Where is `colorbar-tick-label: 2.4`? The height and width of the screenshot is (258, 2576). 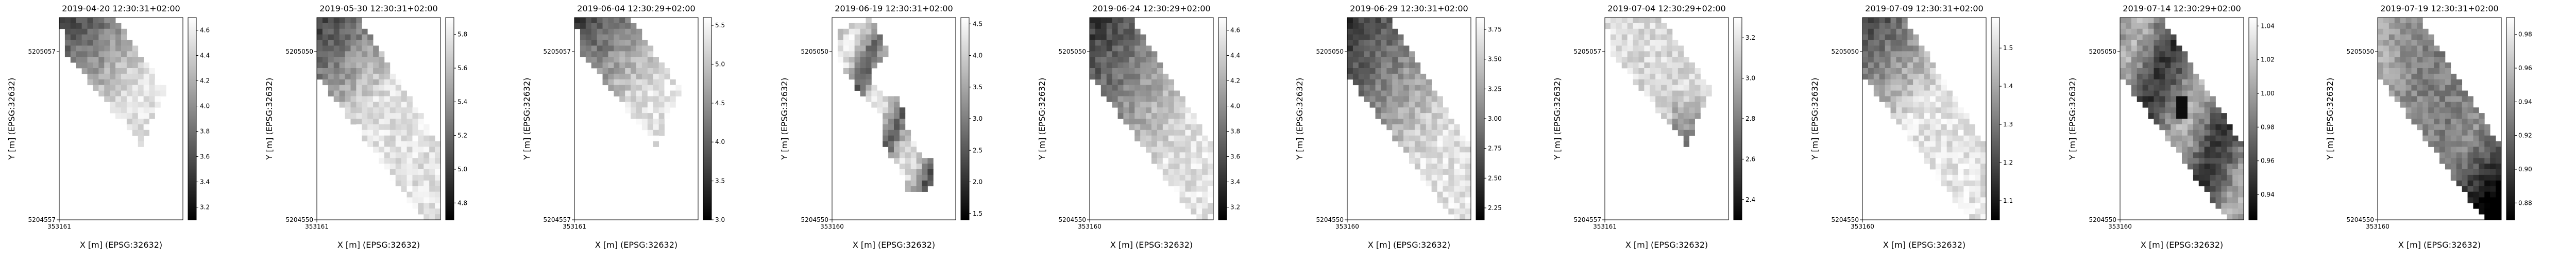
colorbar-tick-label: 2.4 is located at coordinates (1750, 199).